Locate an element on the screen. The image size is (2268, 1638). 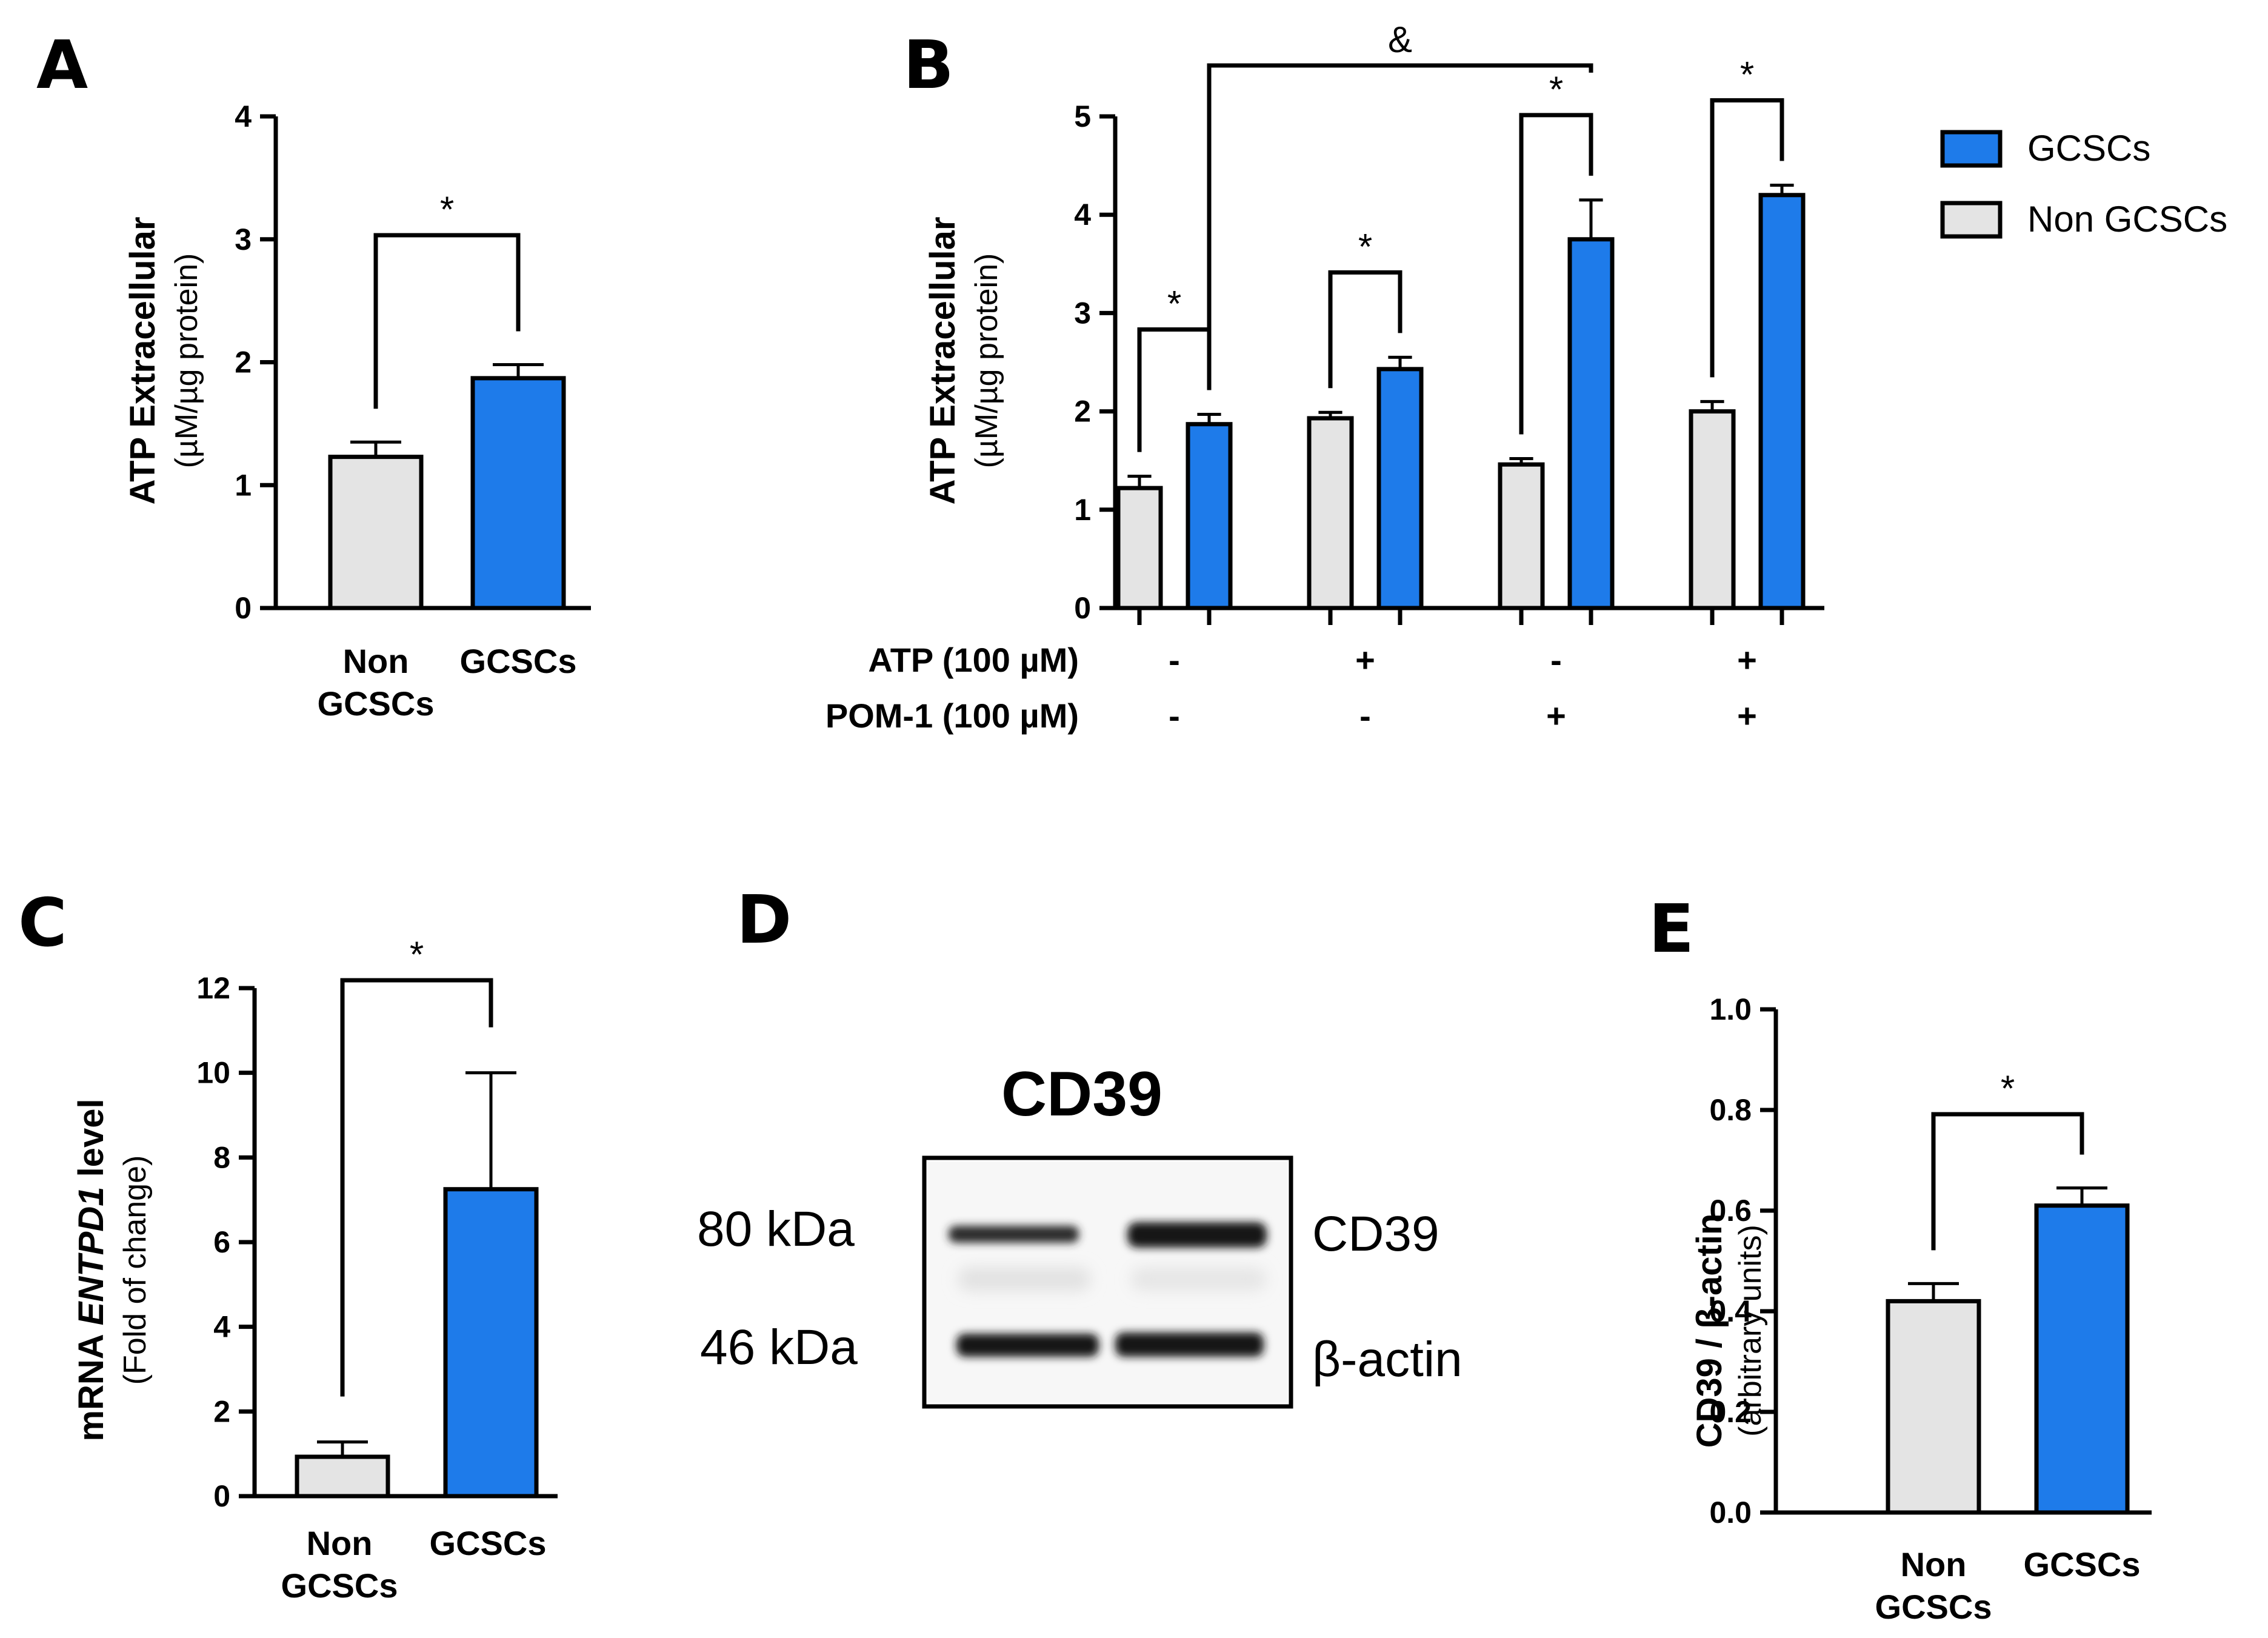
panel-c-ytick-label-2: 4 is located at coordinates (221, 1327).